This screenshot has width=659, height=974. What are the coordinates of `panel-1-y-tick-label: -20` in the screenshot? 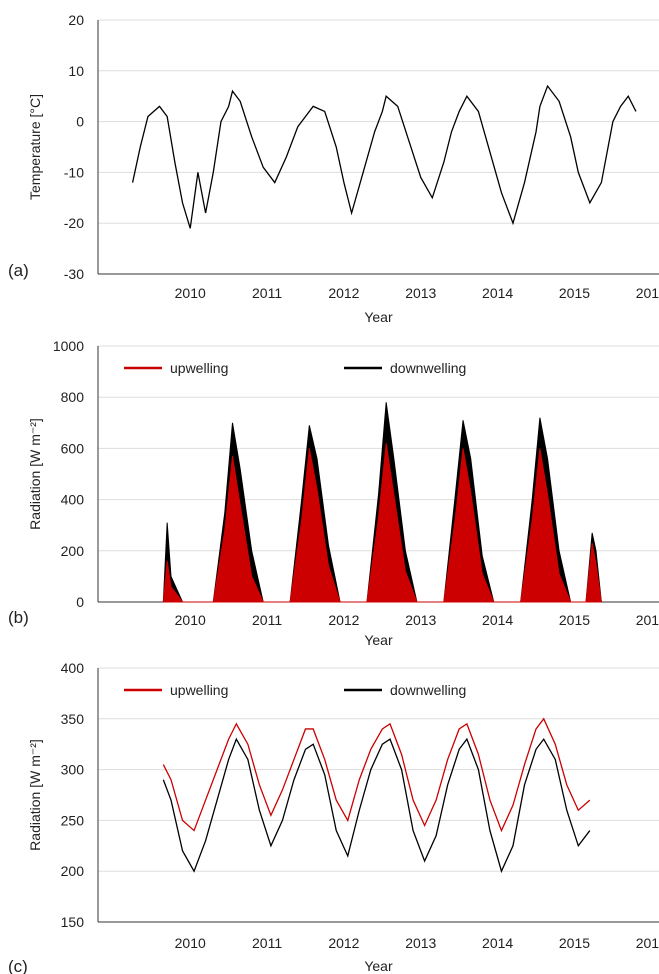 It's located at (74, 223).